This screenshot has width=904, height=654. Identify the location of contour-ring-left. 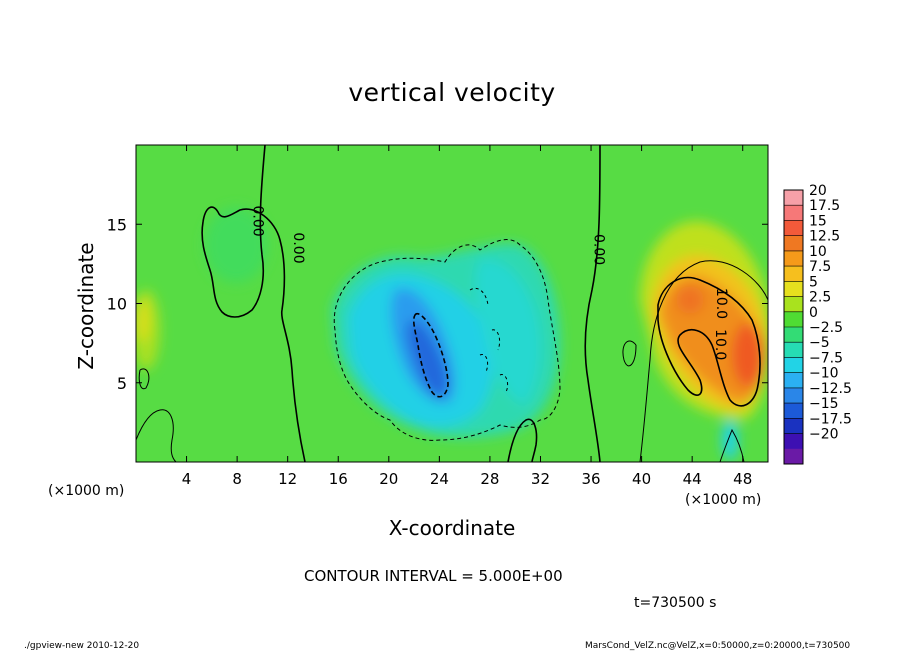
(144, 379).